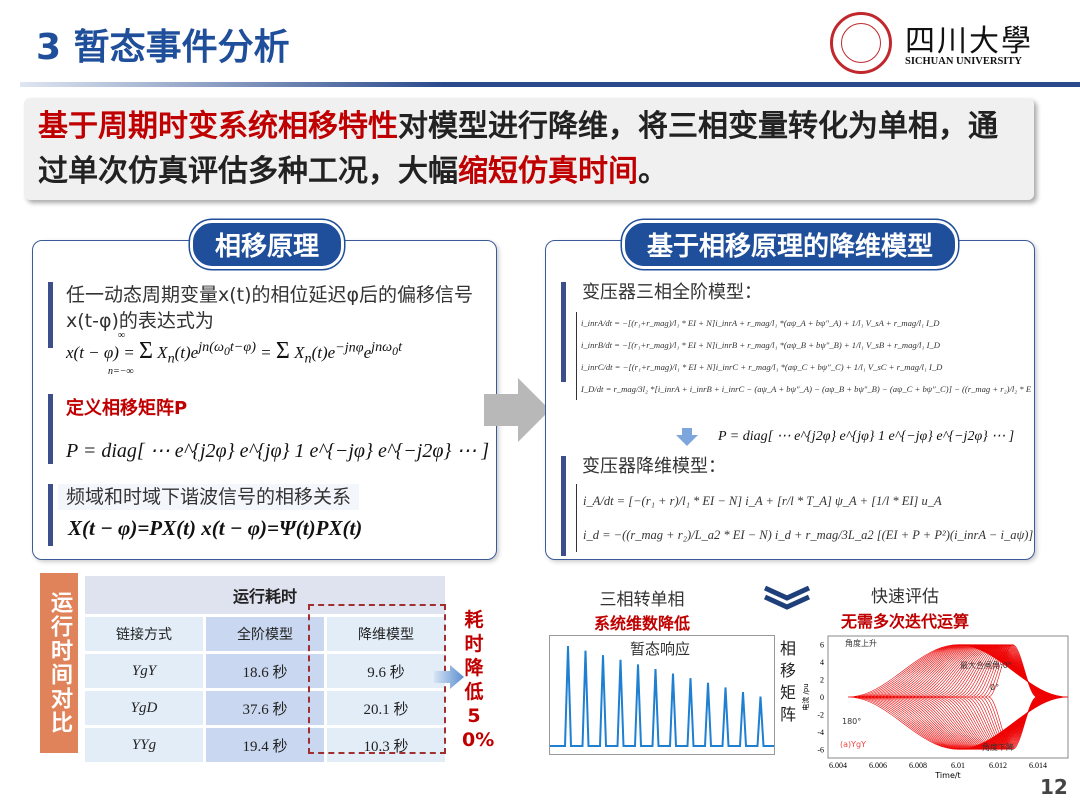 The height and width of the screenshot is (810, 1080). Describe the element at coordinates (822, 662) in the screenshot. I see `y-tick-label: 4` at that location.